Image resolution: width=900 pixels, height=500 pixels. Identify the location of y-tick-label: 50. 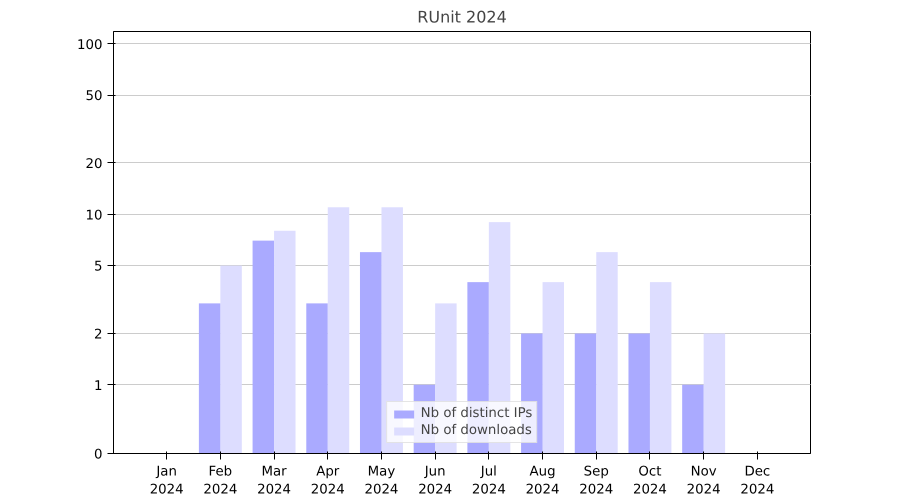
(94, 96).